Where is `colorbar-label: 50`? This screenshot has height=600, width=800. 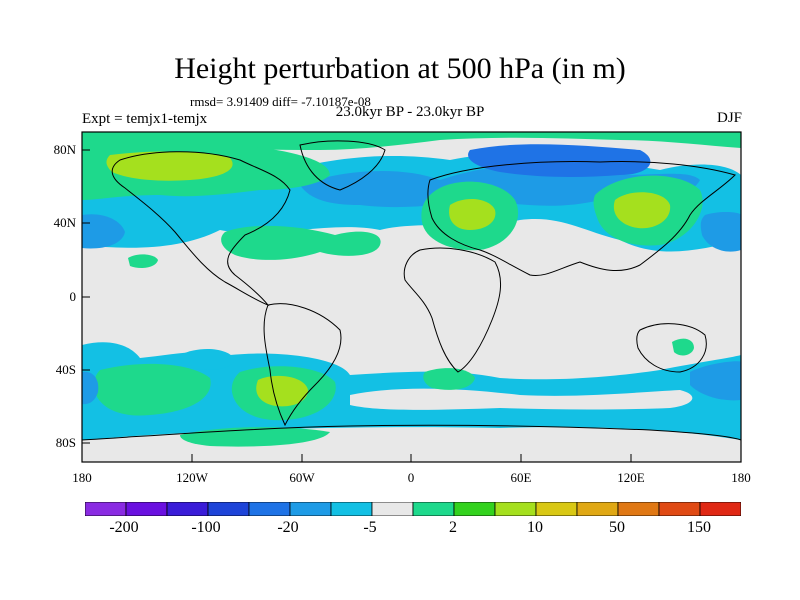
colorbar-label: 50 is located at coordinates (617, 527).